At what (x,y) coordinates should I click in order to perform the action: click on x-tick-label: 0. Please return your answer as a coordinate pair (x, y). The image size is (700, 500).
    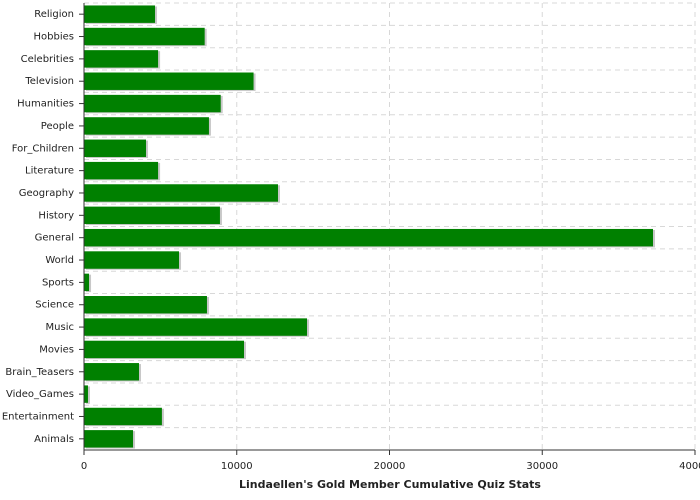
    Looking at the image, I should click on (84, 466).